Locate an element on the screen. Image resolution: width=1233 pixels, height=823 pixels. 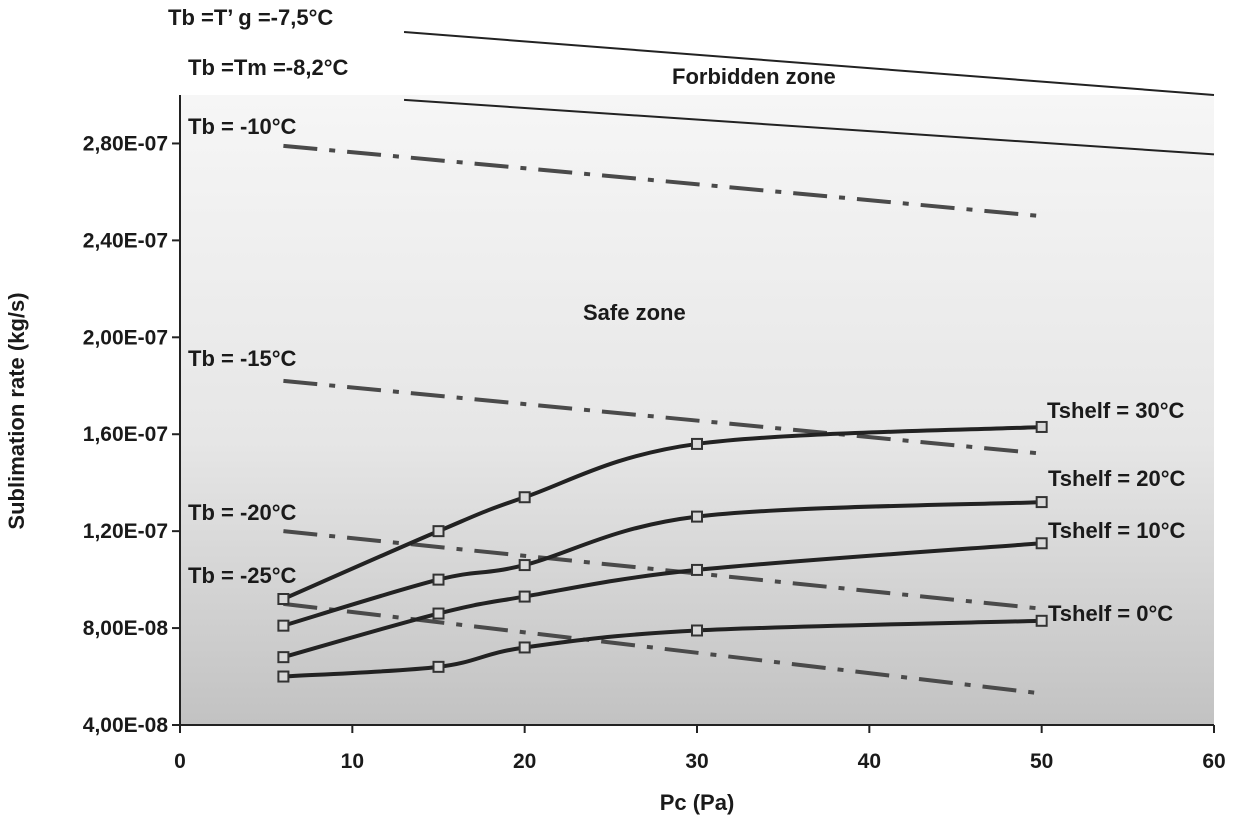
x-tick-label: 20 is located at coordinates (524, 761).